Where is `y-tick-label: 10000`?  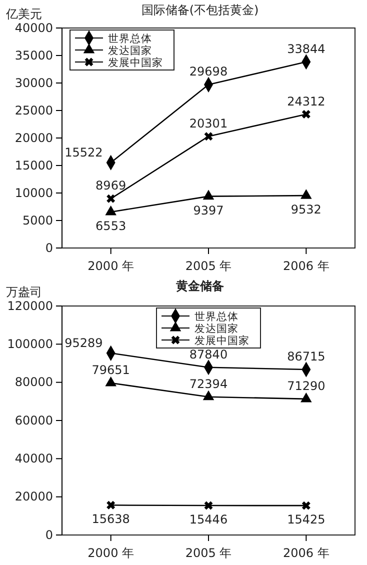 y-tick-label: 10000 is located at coordinates (33, 193).